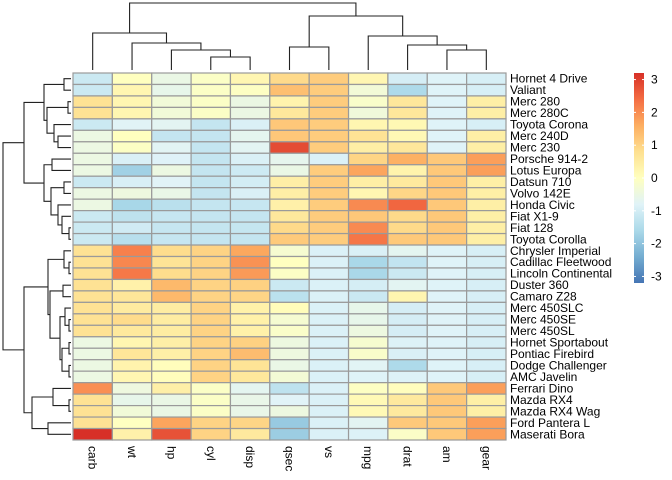 The image size is (672, 480). I want to click on column-label: drat, so click(408, 456).